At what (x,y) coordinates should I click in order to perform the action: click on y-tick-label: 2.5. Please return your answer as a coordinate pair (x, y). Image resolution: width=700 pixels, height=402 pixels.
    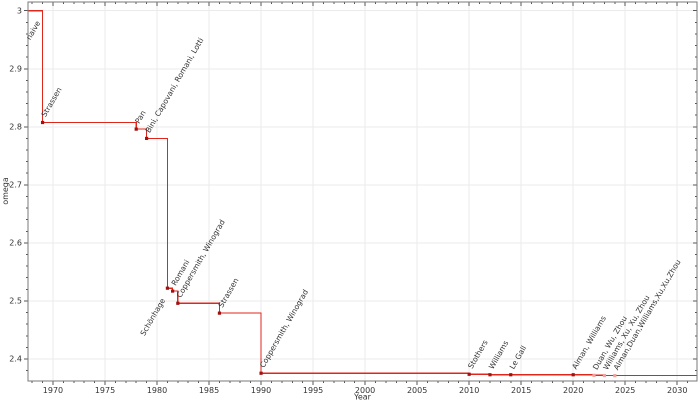
    Looking at the image, I should click on (15, 301).